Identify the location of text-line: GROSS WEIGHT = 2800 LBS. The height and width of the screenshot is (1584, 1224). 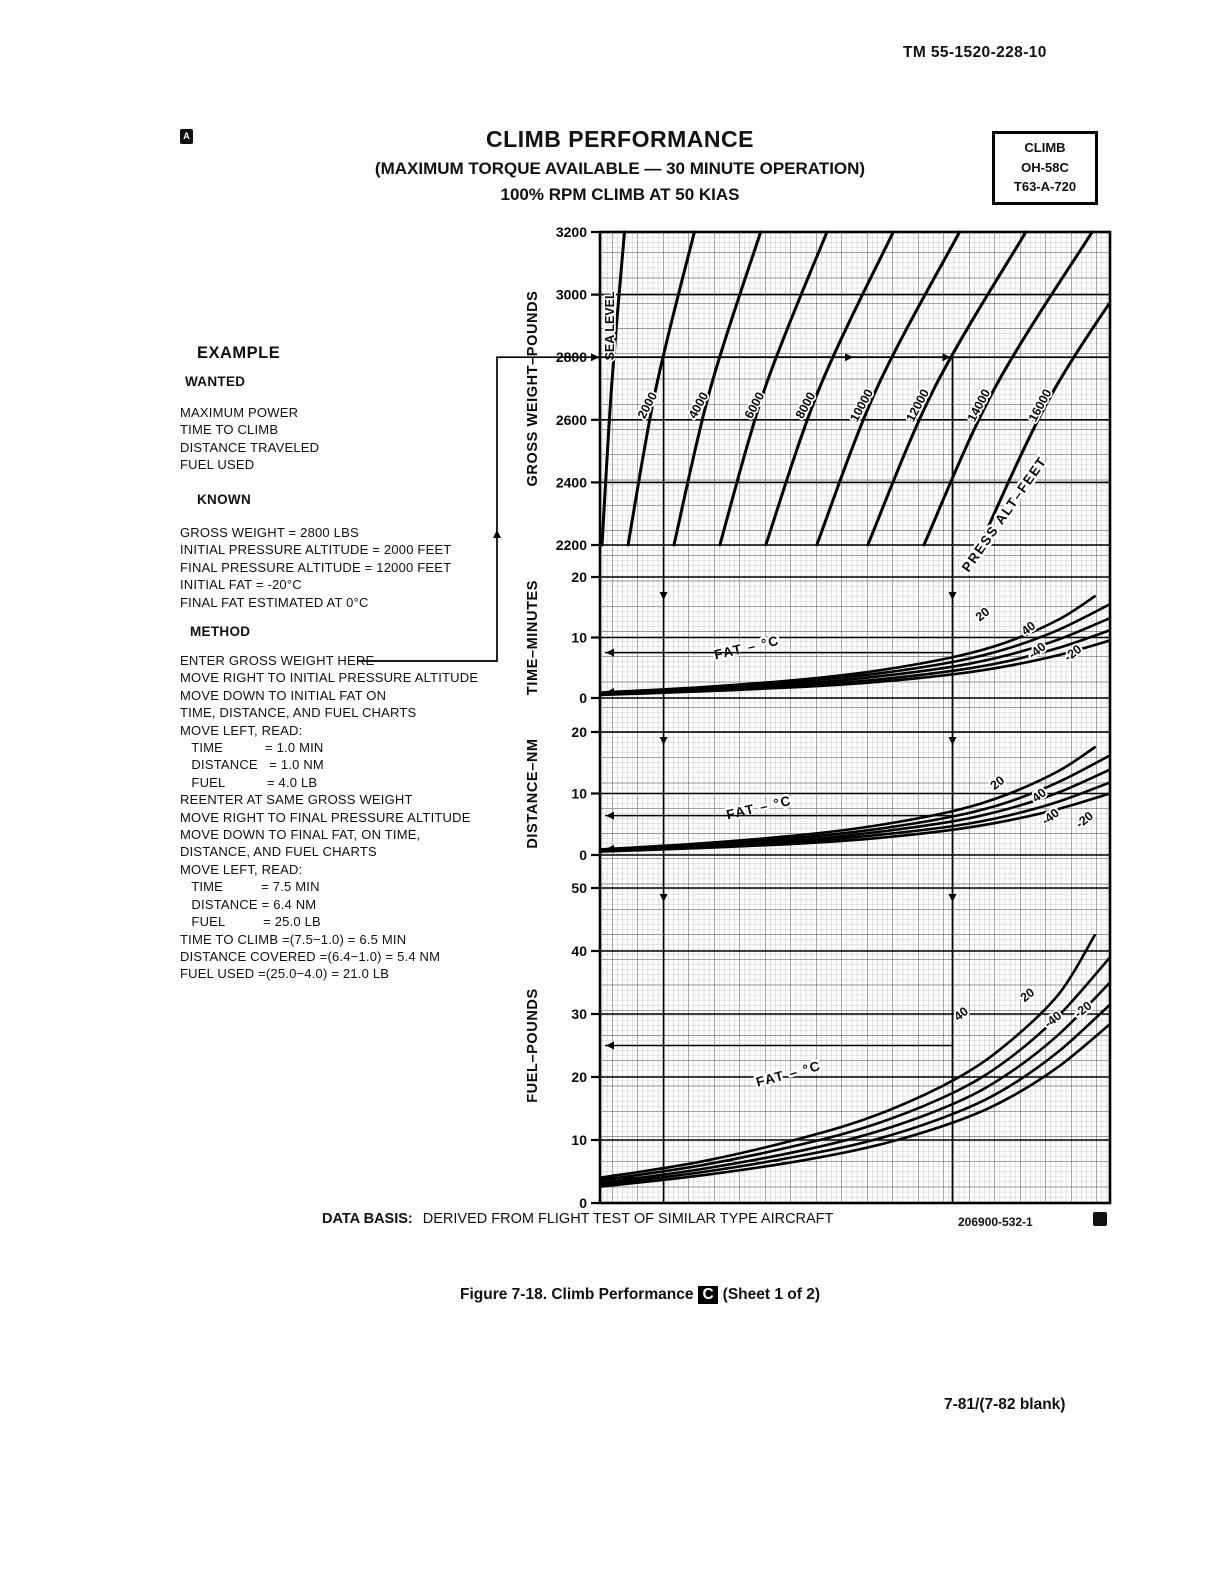
(269, 532).